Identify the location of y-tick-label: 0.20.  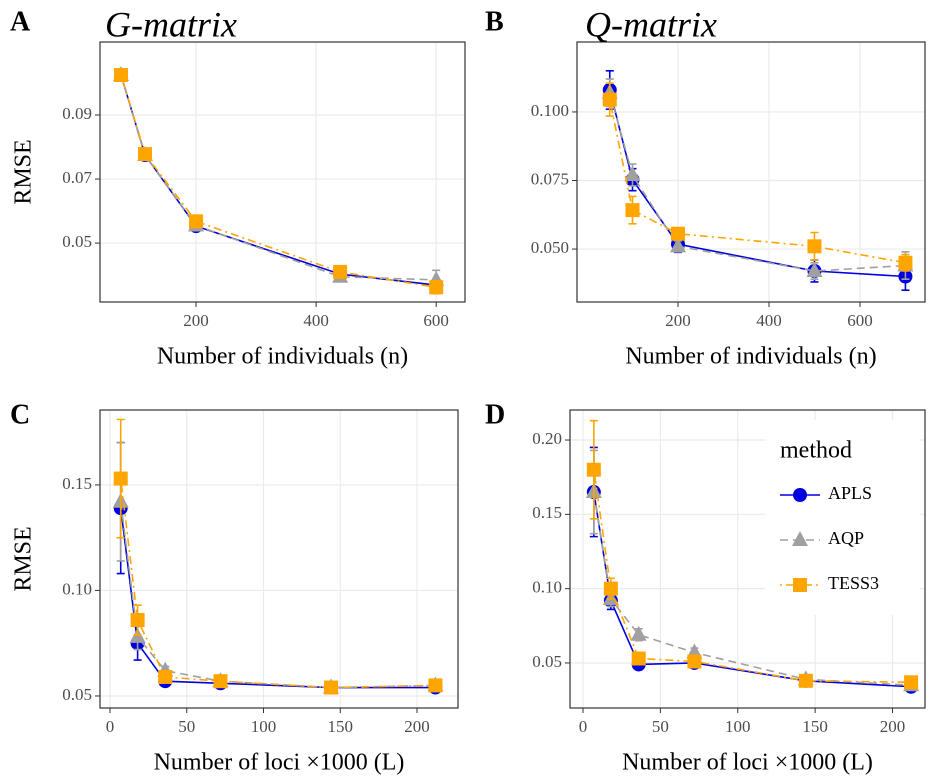
(547, 438).